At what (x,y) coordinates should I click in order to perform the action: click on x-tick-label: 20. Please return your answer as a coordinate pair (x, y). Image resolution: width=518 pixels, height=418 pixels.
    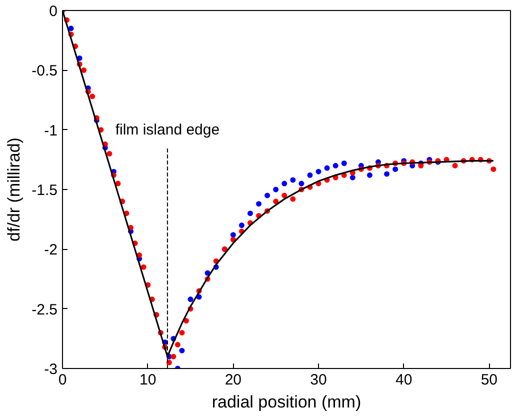
    Looking at the image, I should click on (233, 380).